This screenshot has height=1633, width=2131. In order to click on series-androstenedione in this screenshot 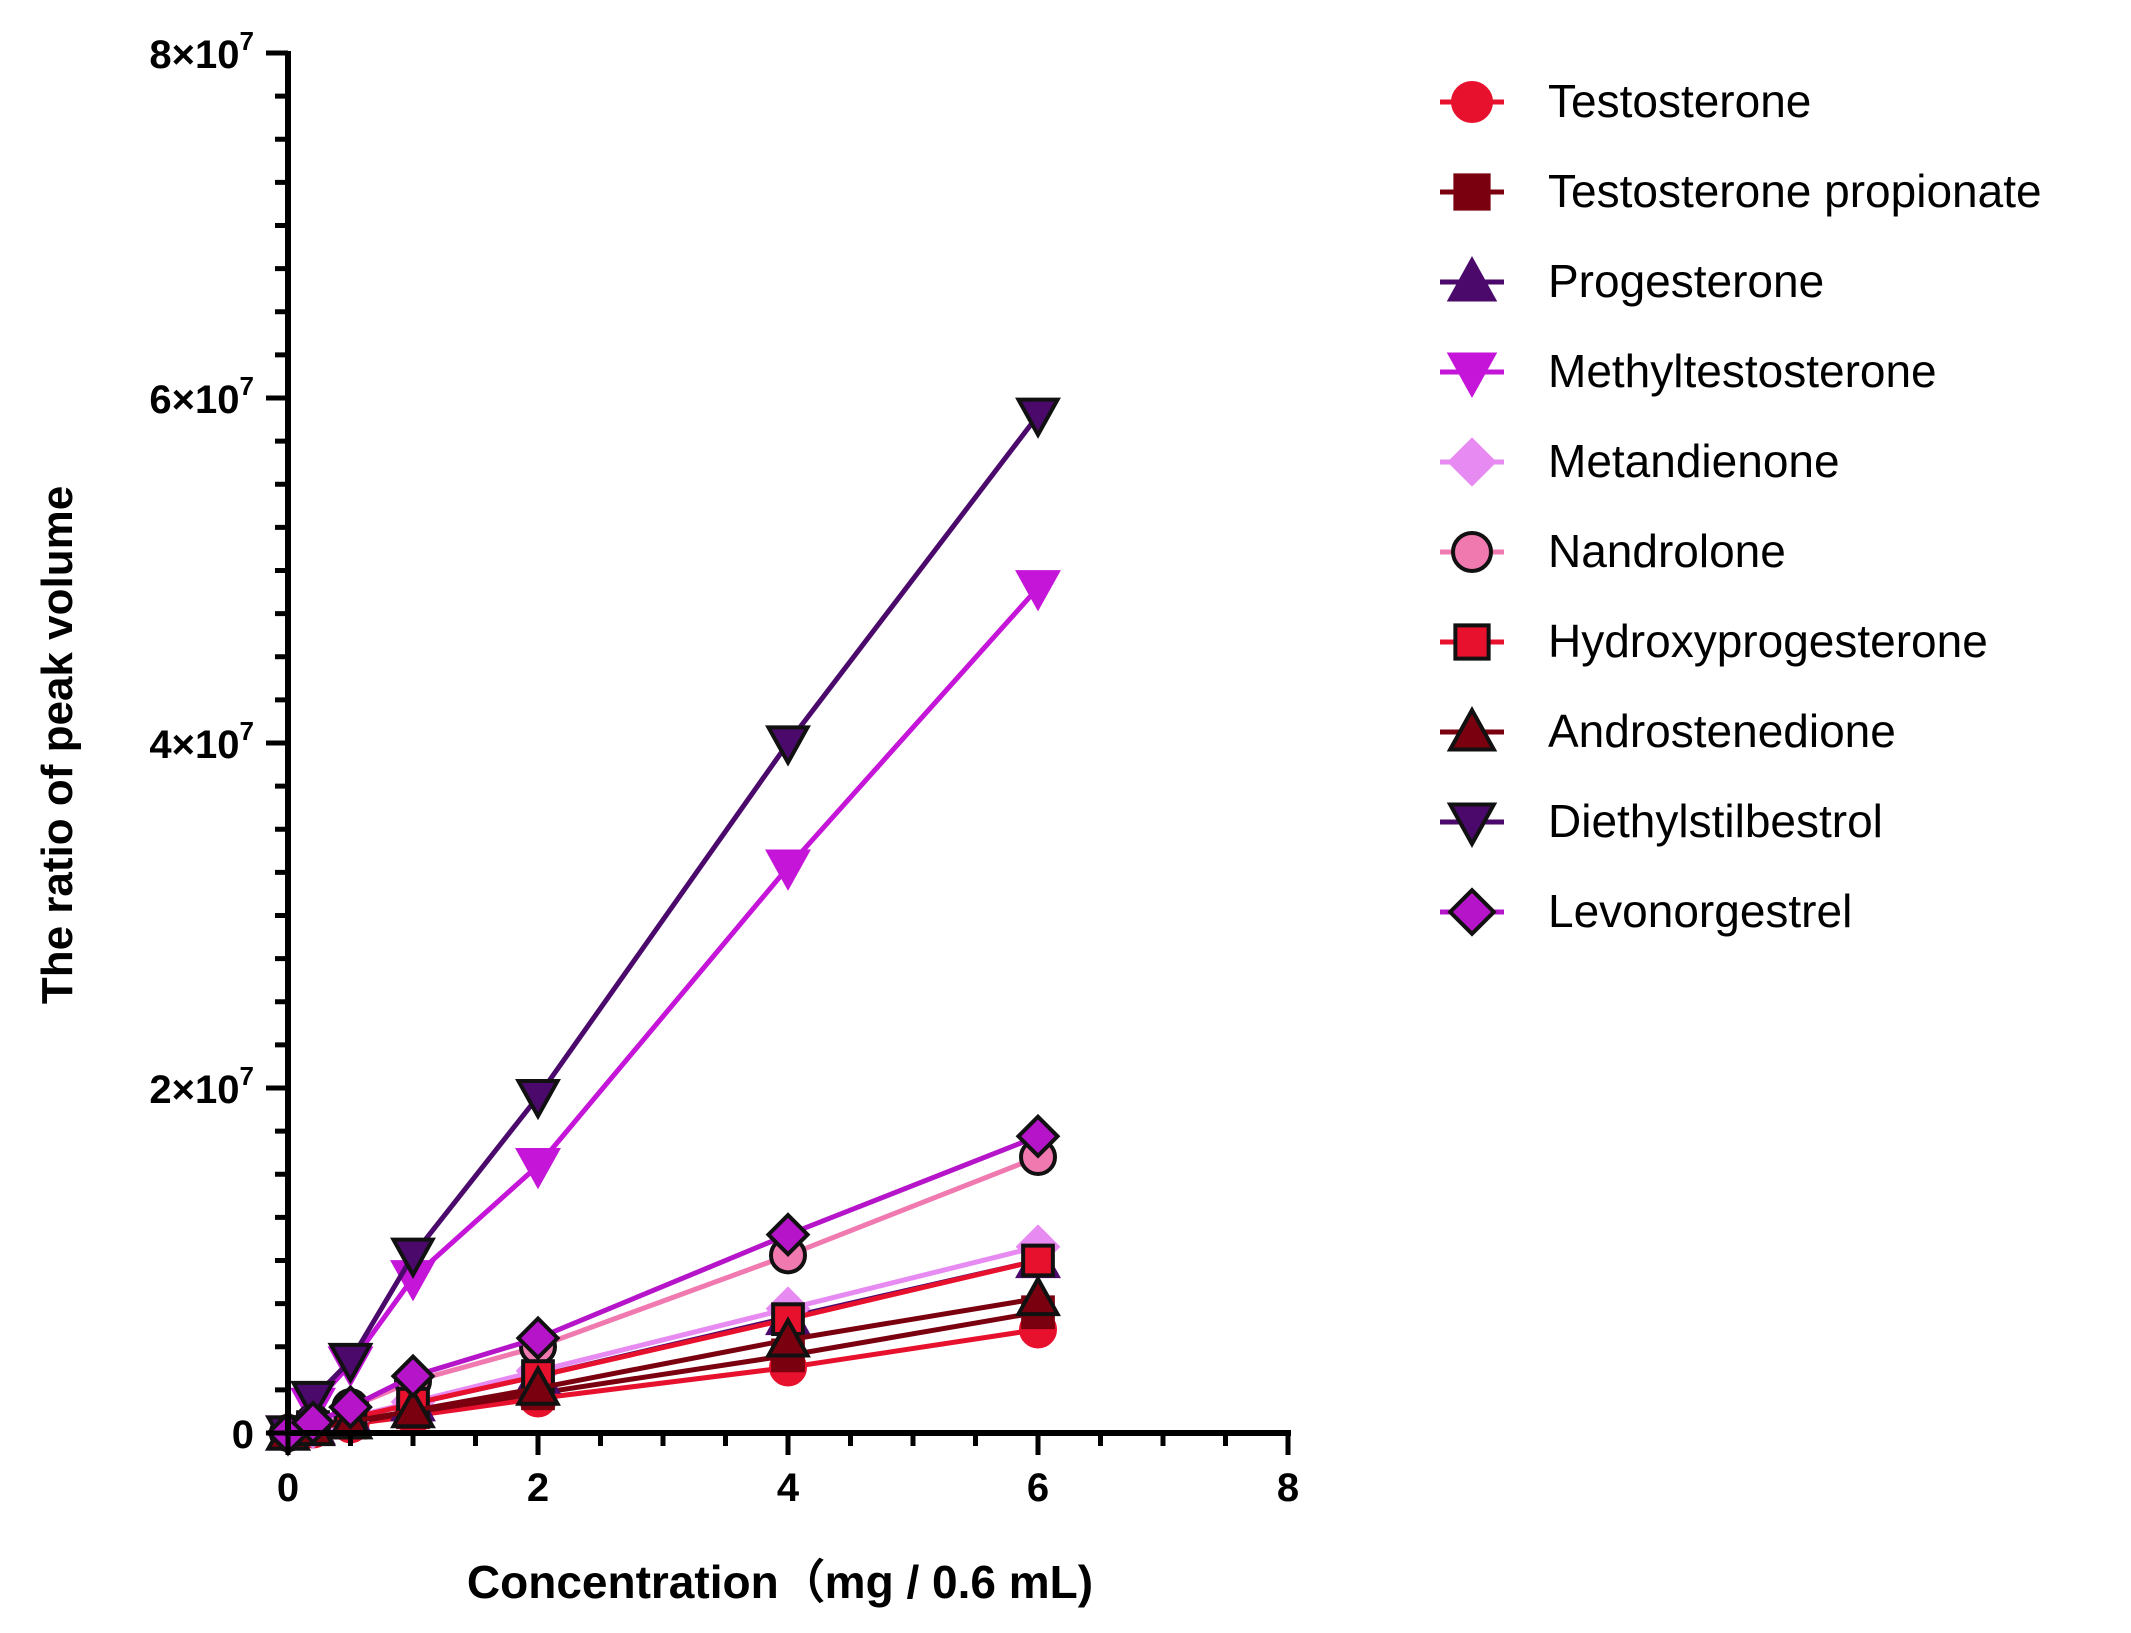, I will do `click(663, 1362)`.